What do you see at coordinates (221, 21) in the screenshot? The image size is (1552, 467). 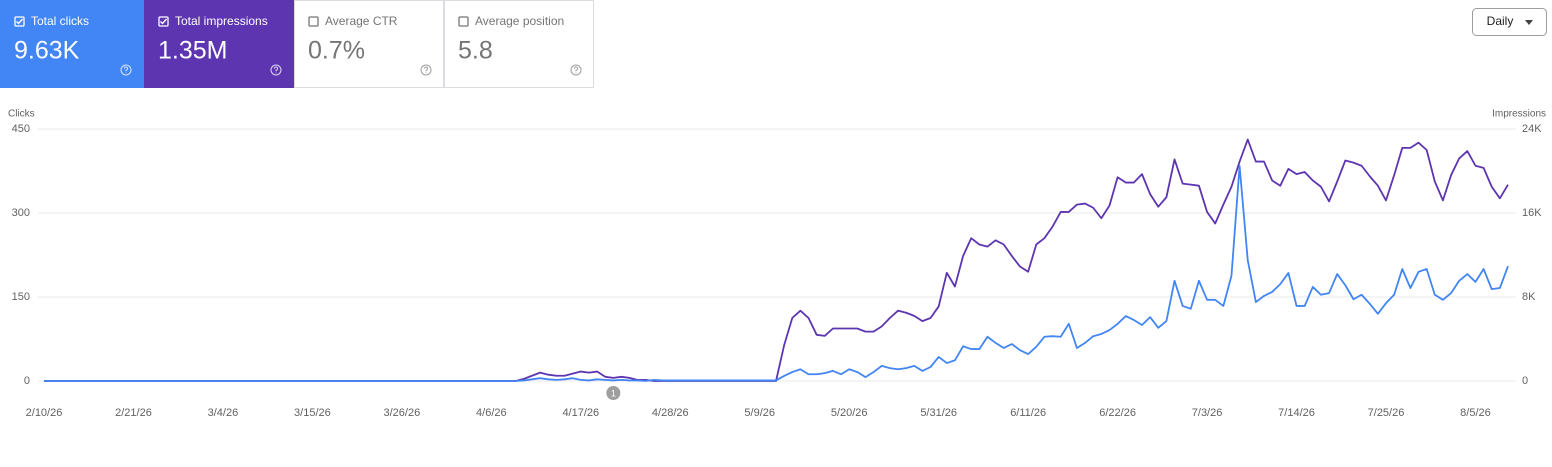 I see `card-label: Total impressions` at bounding box center [221, 21].